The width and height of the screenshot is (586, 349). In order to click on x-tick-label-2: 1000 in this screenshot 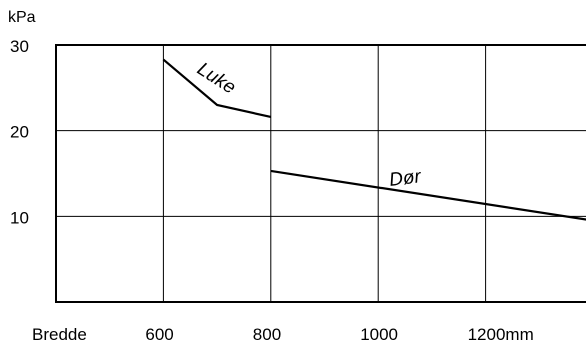, I will do `click(379, 334)`.